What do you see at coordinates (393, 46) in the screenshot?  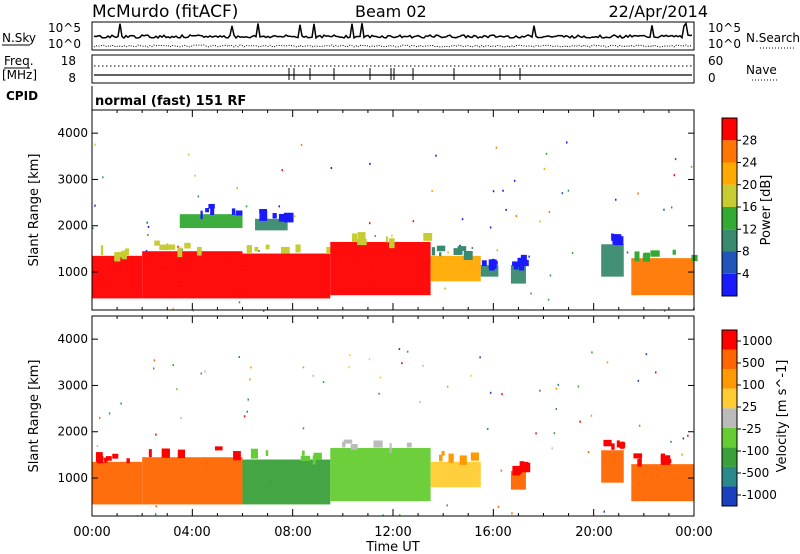 I see `nsearch-trace` at bounding box center [393, 46].